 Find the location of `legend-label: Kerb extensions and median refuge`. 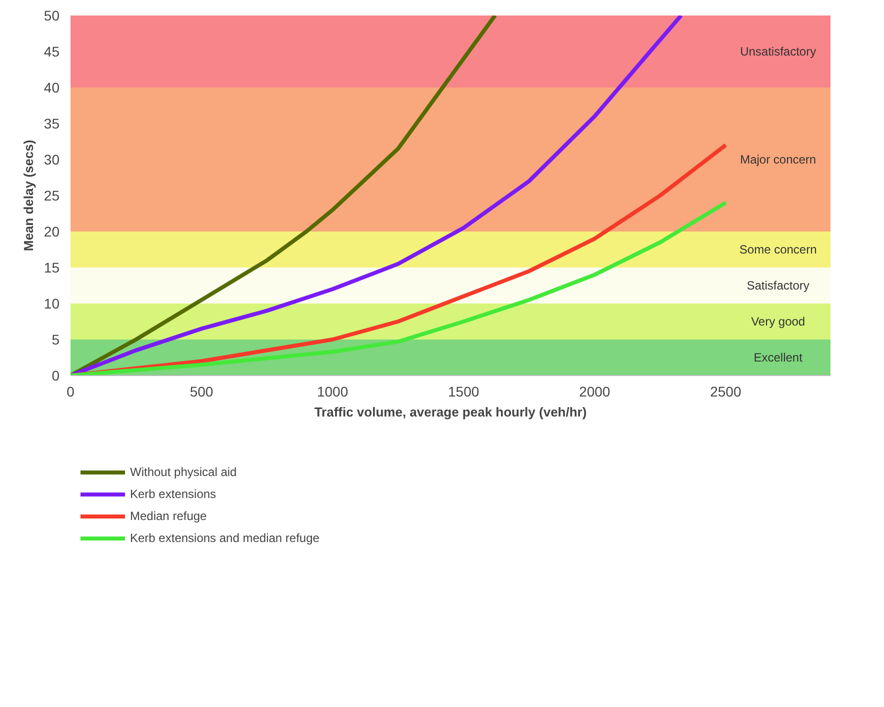

legend-label: Kerb extensions and median refuge is located at coordinates (225, 538).